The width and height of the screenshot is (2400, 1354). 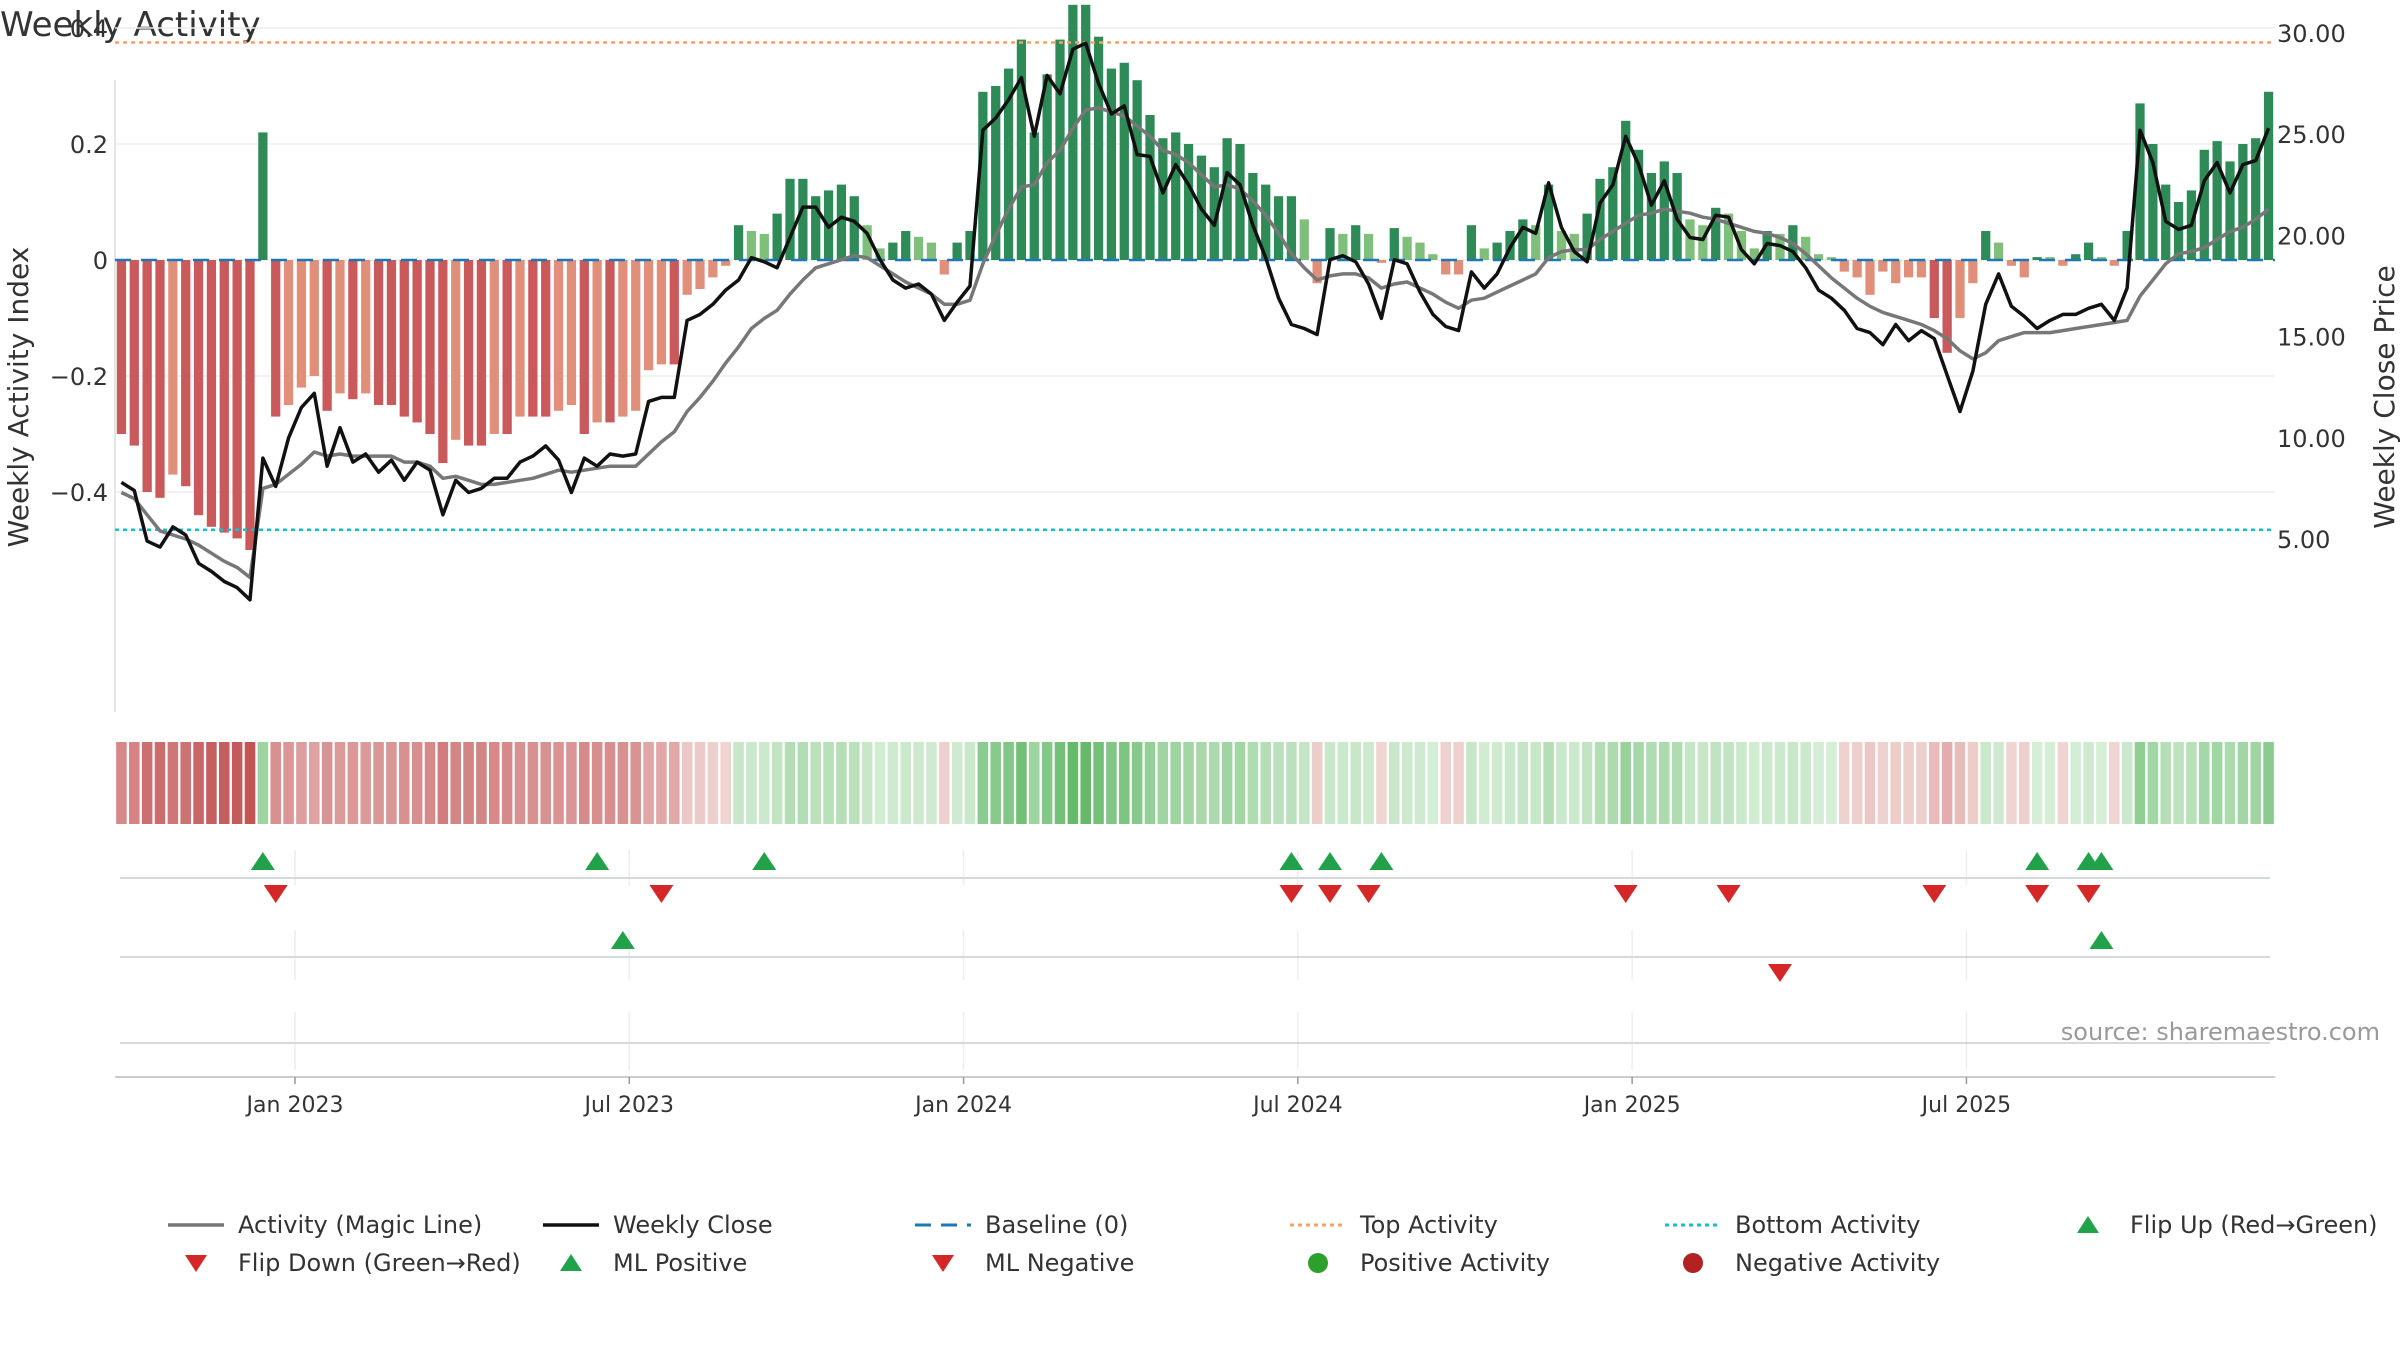 What do you see at coordinates (2037, 861) in the screenshot?
I see `flip-up-marker` at bounding box center [2037, 861].